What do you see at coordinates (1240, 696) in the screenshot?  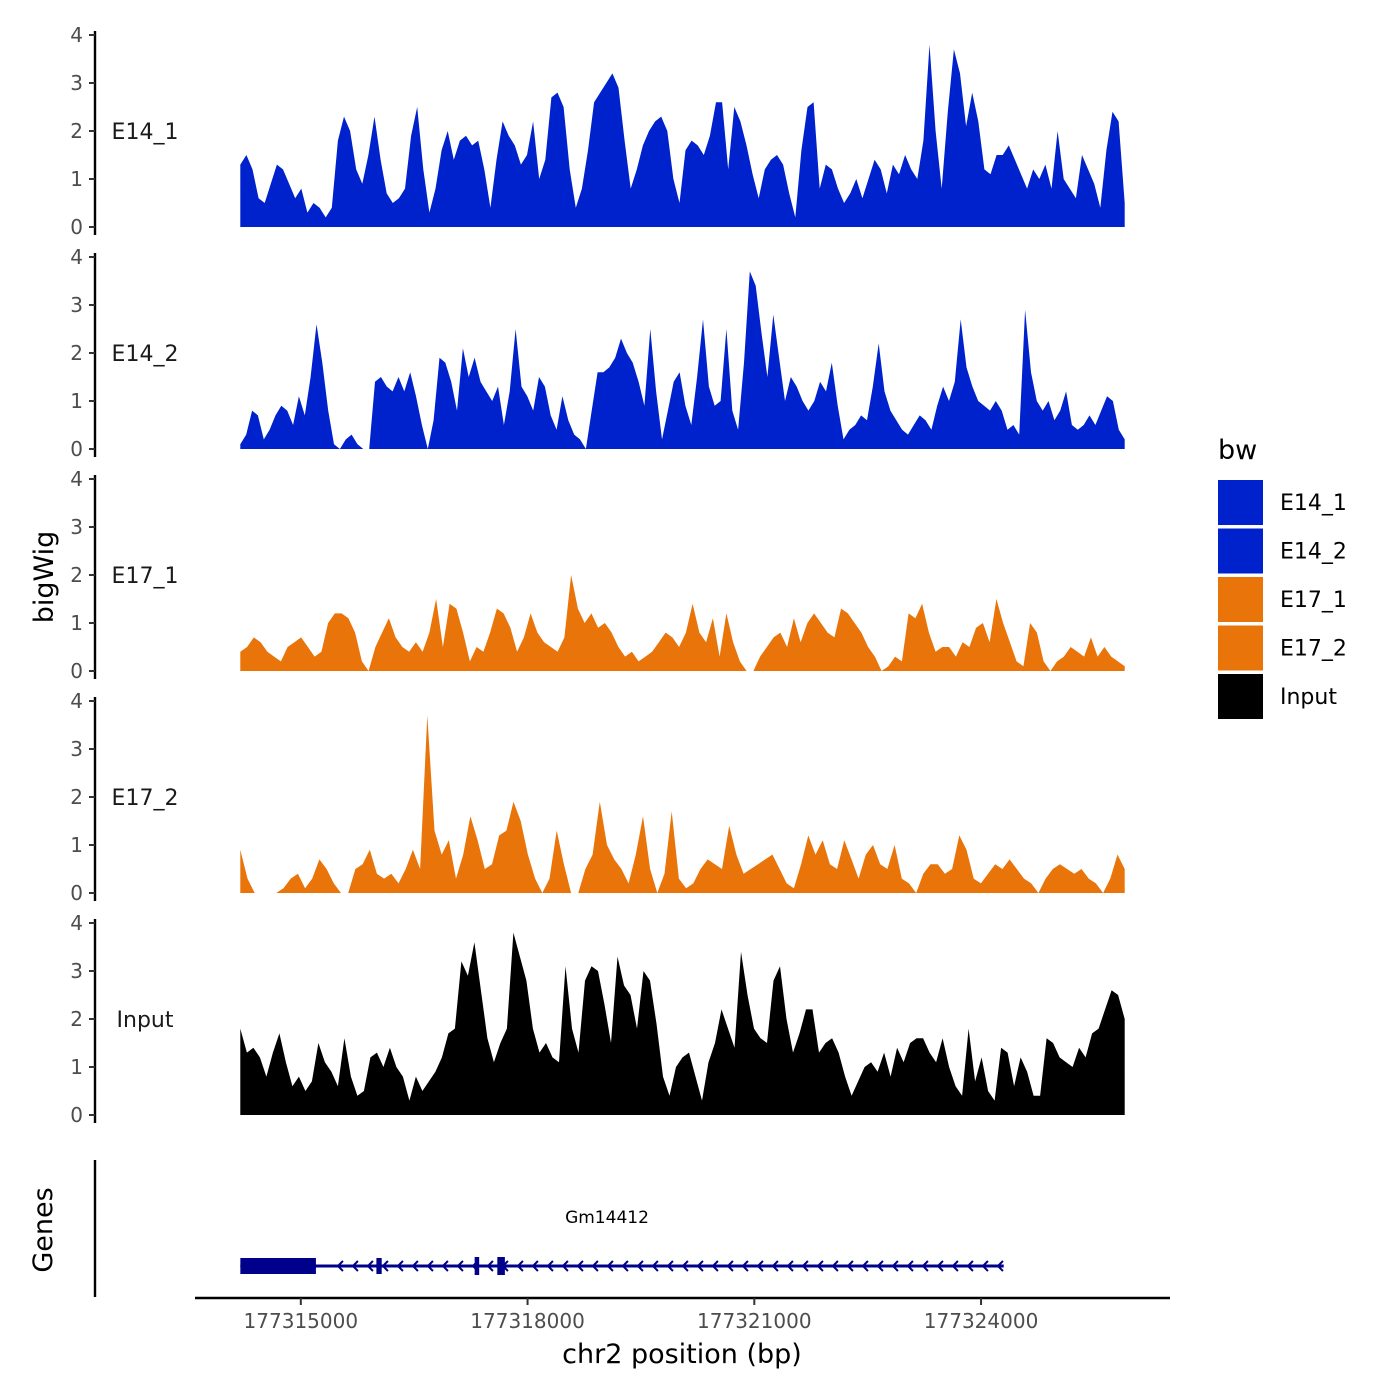 I see `legend-key-Input` at bounding box center [1240, 696].